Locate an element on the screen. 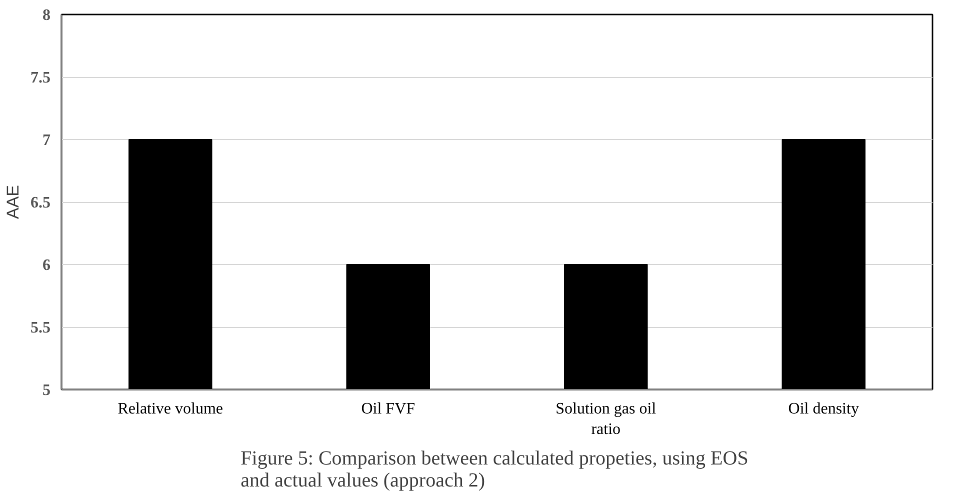 The width and height of the screenshot is (955, 501). y-axis-title: AAE is located at coordinates (13, 202).